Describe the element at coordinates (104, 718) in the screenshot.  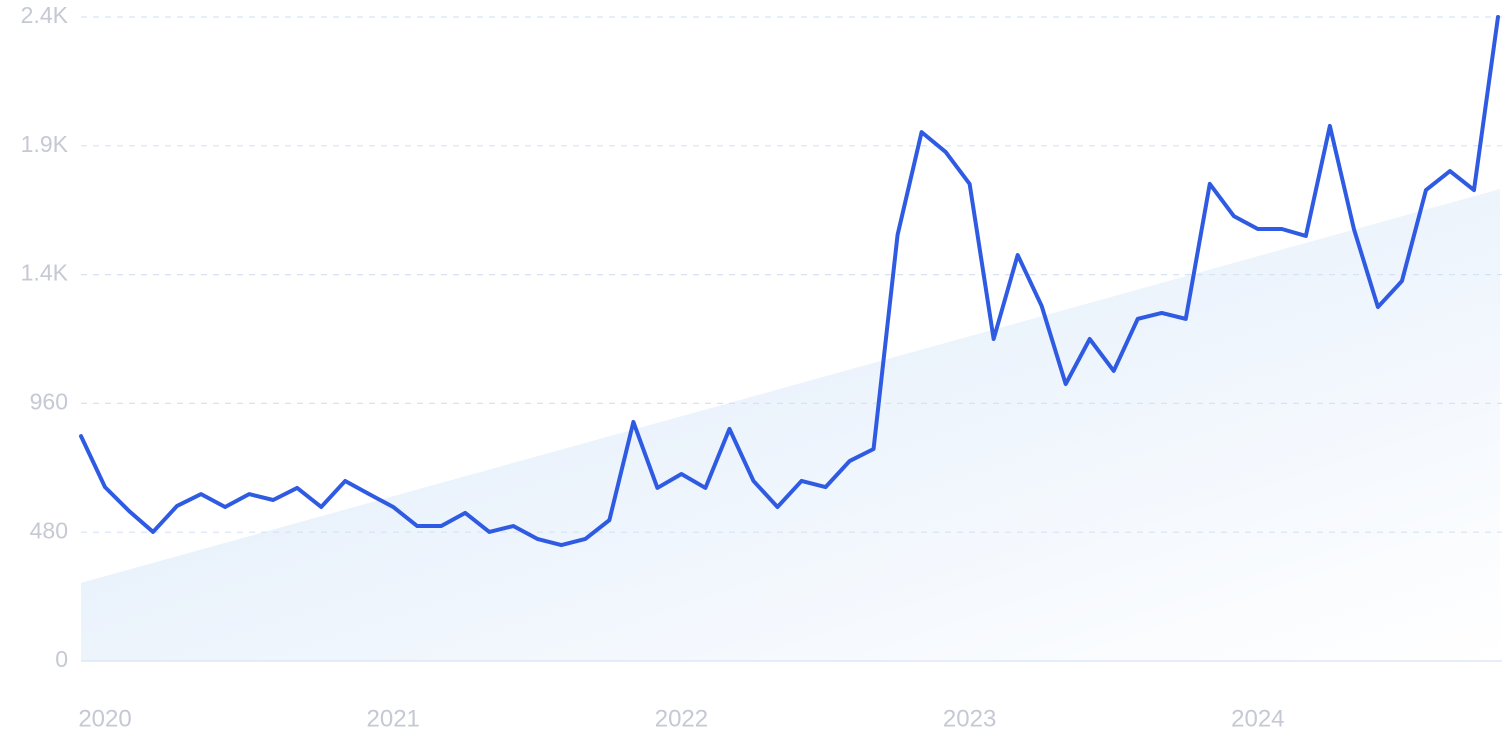
I see `x-tick-label: 2020` at that location.